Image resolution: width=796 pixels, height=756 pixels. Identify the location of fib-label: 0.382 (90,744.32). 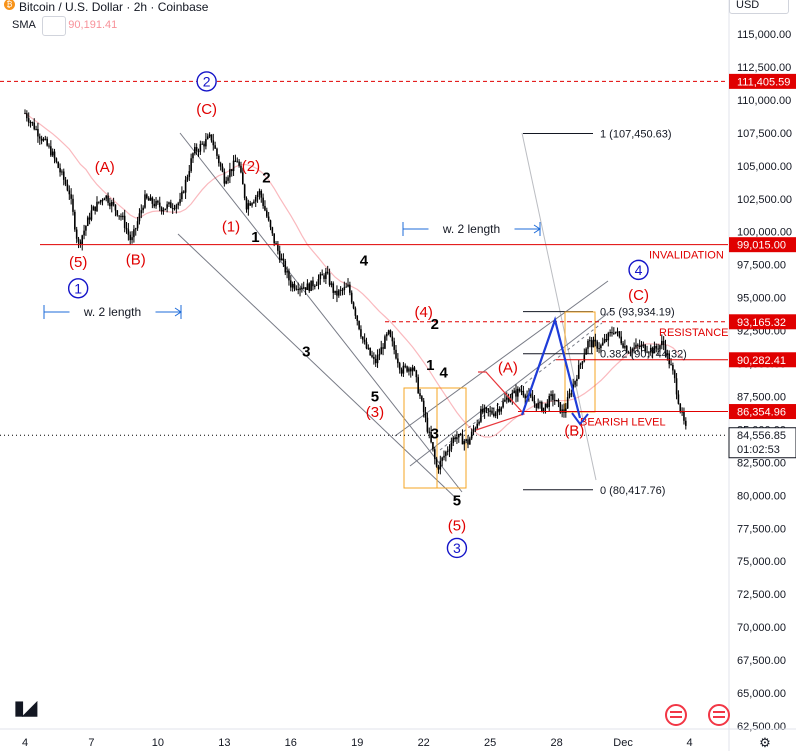
(643, 355).